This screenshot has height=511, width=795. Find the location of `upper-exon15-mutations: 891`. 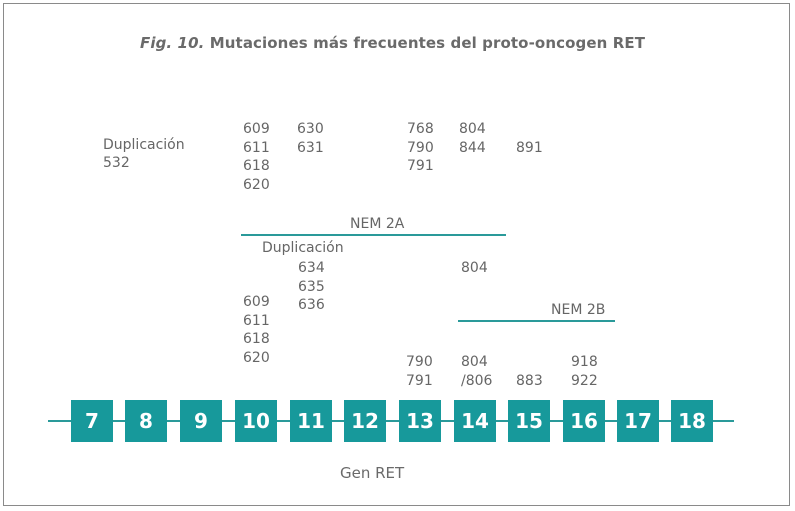

upper-exon15-mutations: 891 is located at coordinates (529, 148).